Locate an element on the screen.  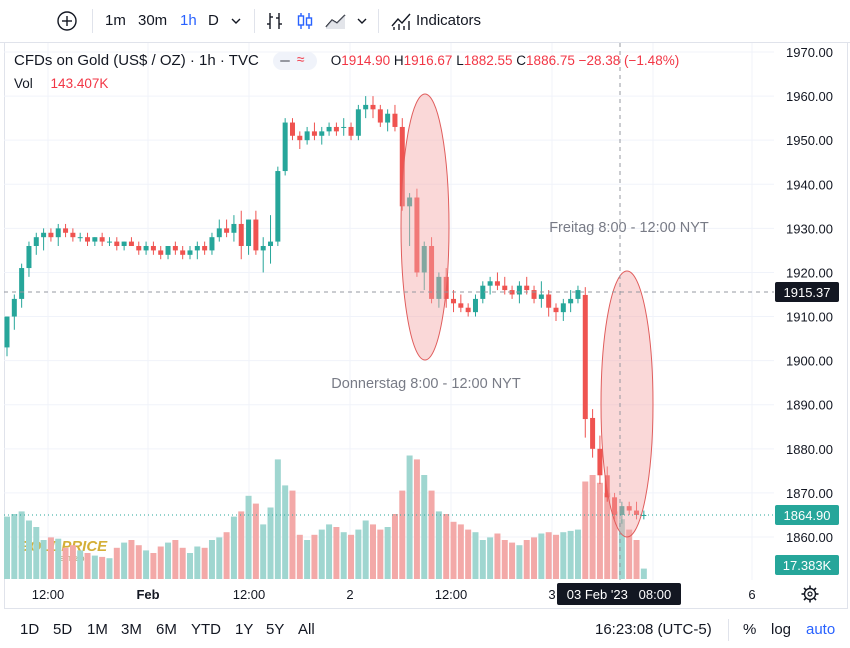
interval-1m: 1m is located at coordinates (115, 20).